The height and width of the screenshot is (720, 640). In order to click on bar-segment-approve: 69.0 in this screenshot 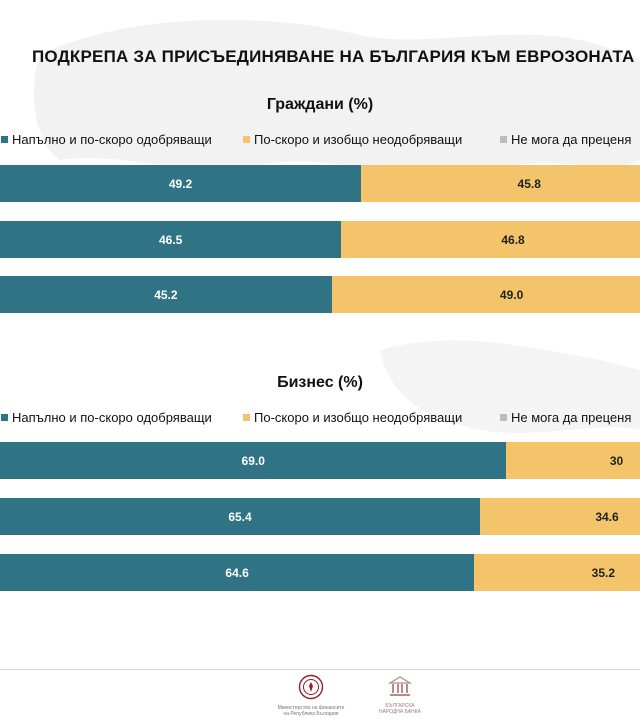, I will do `click(253, 460)`.